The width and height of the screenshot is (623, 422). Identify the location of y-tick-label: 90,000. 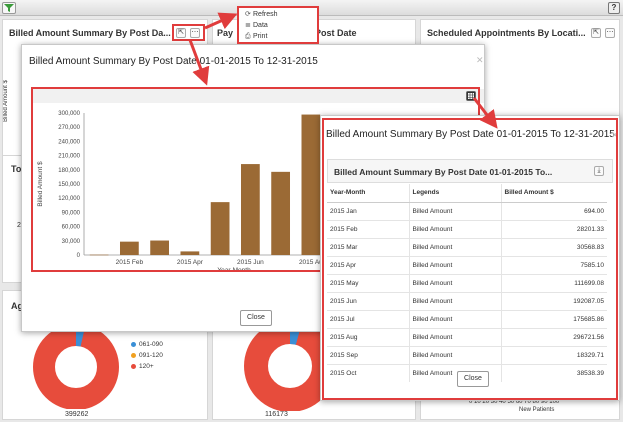
(71, 213).